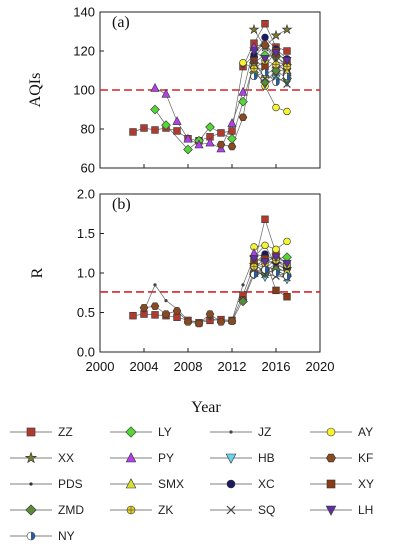 The width and height of the screenshot is (413, 550). I want to click on legend-item-jz: JZ, so click(240, 432).